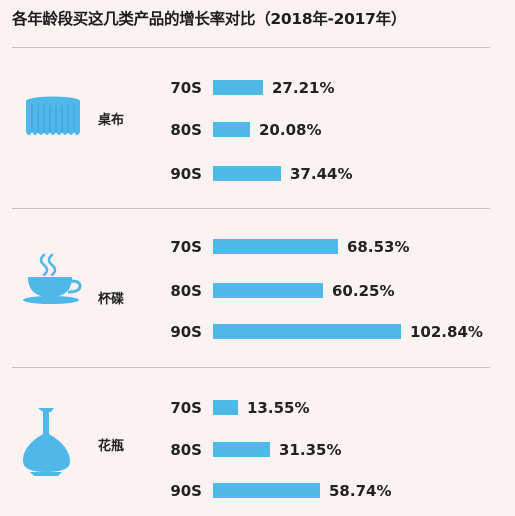  I want to click on value-label: 102.84%, so click(446, 332).